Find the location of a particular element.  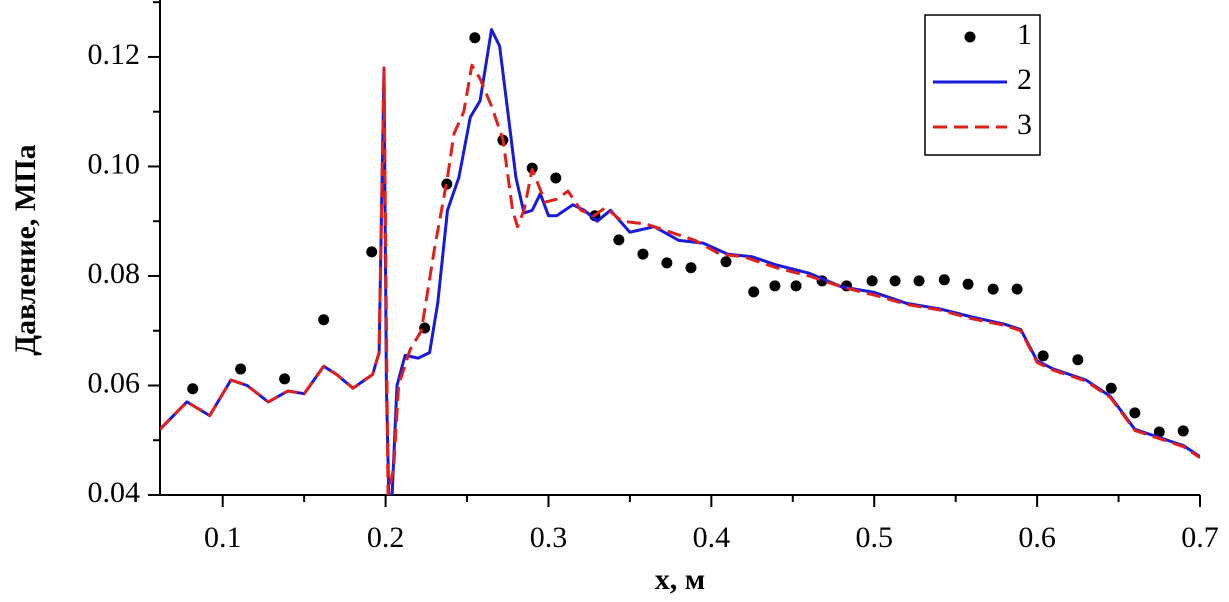

legend-label: 2 is located at coordinates (1024, 79).